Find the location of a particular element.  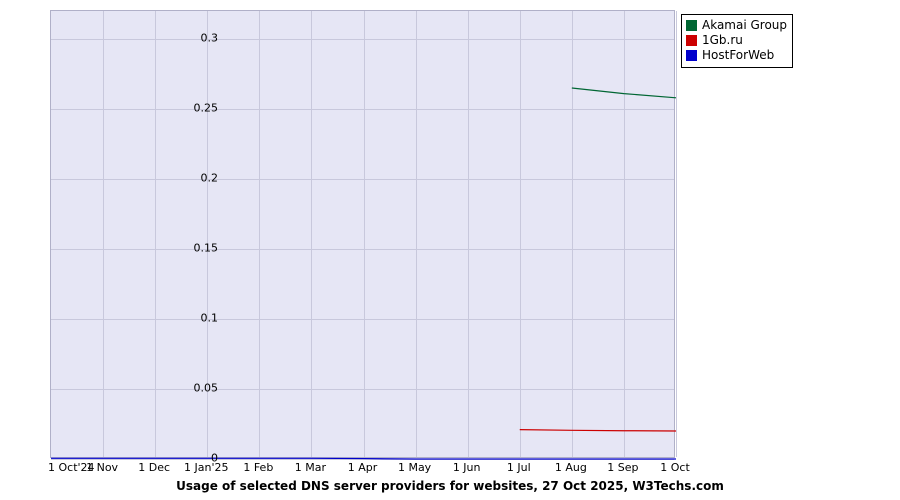

series-line-akamai-group is located at coordinates (624, 93).